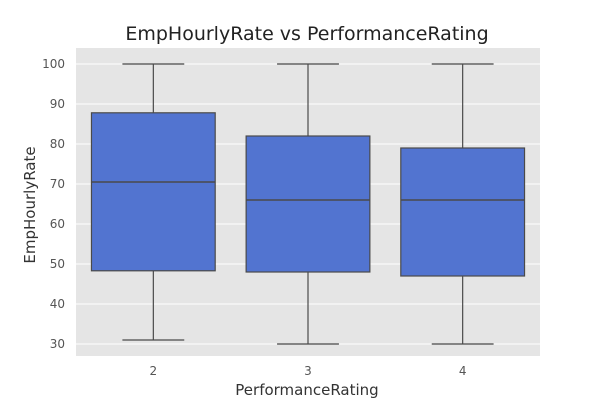 The height and width of the screenshot is (400, 600). What do you see at coordinates (57, 144) in the screenshot?
I see `y-tick-label: 80` at bounding box center [57, 144].